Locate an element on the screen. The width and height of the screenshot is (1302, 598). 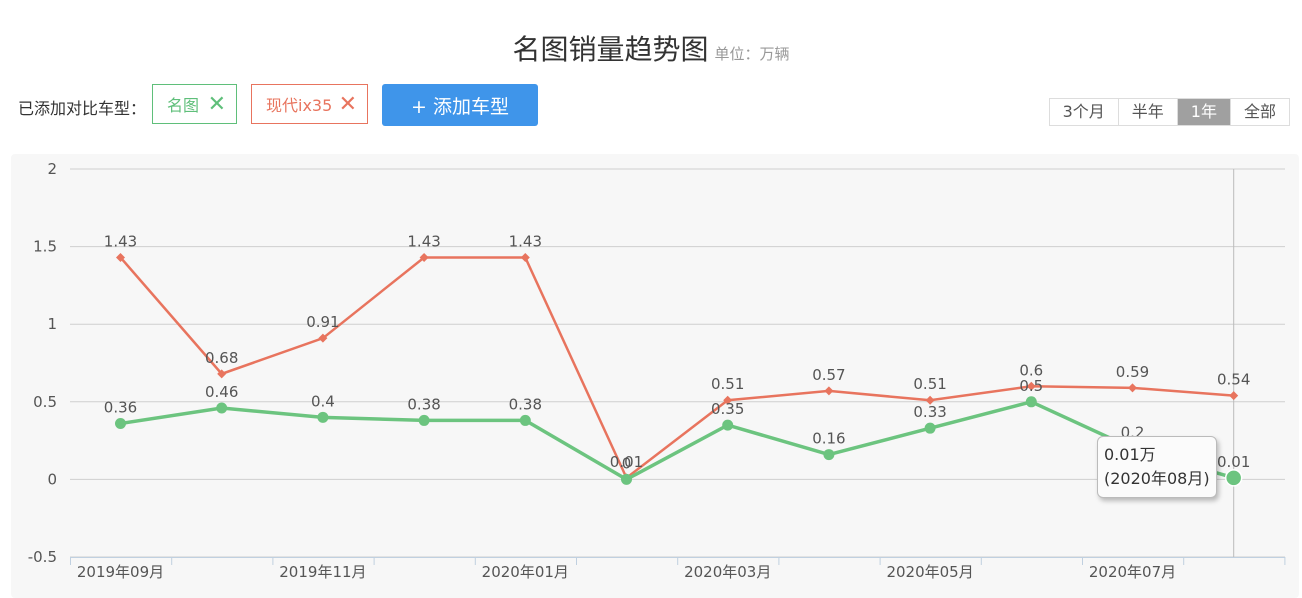
y-tick-label: -0.5 is located at coordinates (42, 557).